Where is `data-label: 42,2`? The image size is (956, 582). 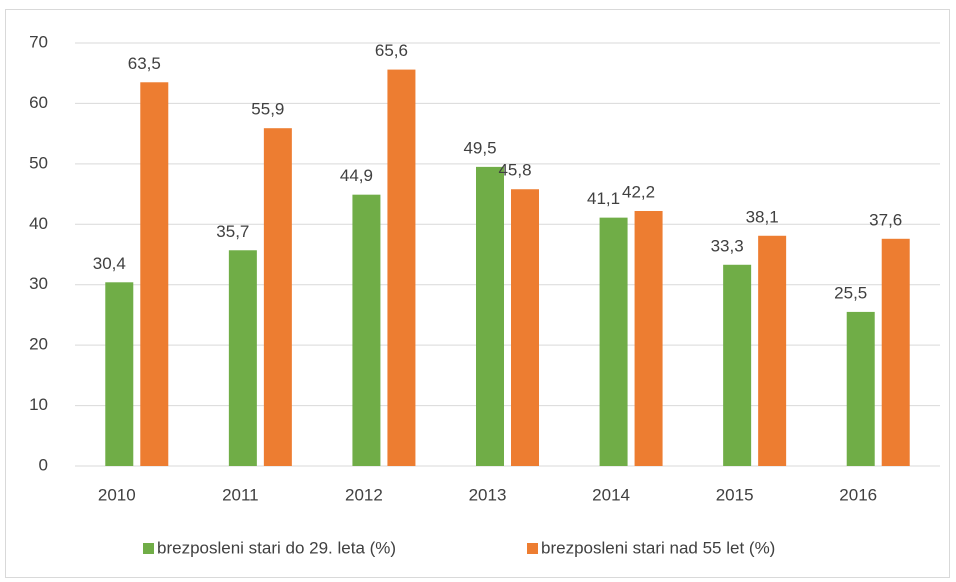
data-label: 42,2 is located at coordinates (638, 191).